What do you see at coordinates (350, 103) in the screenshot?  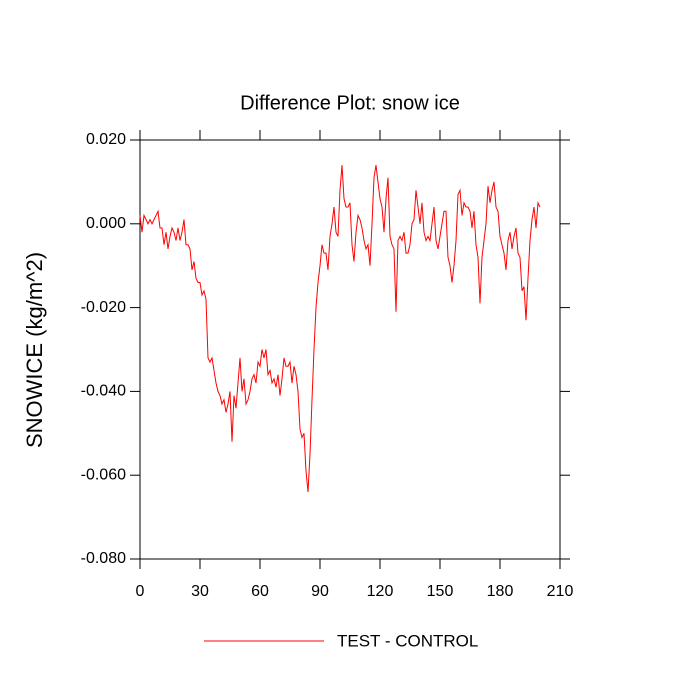 I see `chart-title: Difference Plot: snow ice` at bounding box center [350, 103].